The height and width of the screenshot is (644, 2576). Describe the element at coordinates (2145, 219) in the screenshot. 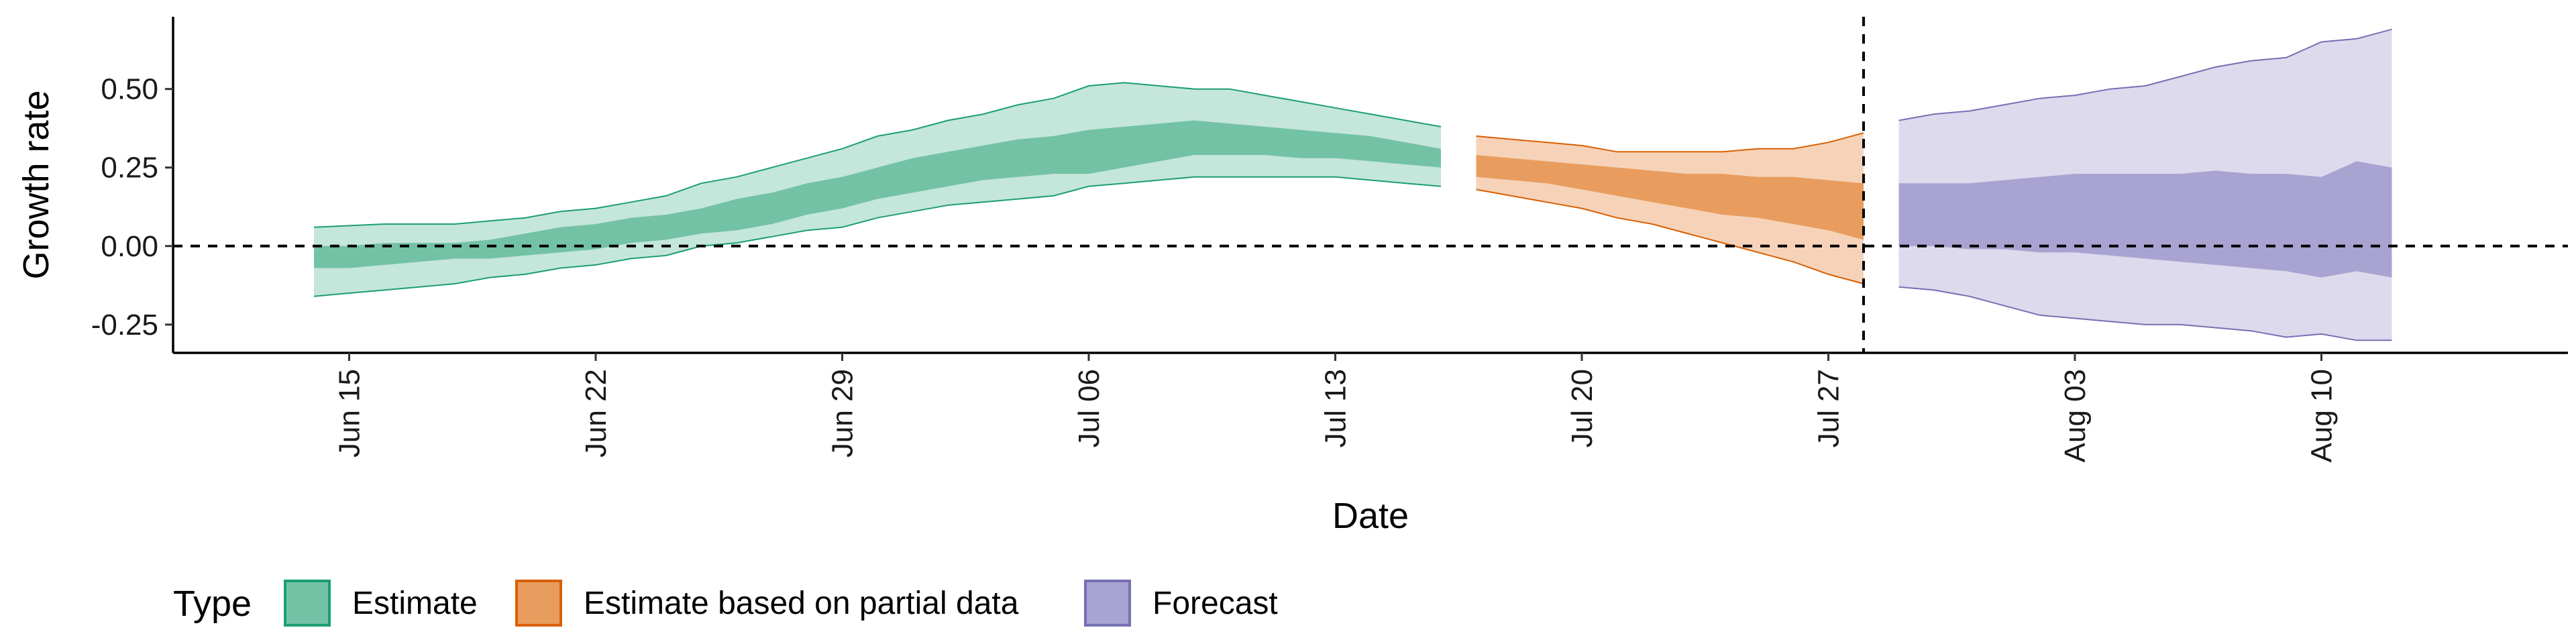

I see `band-50-forecast` at that location.